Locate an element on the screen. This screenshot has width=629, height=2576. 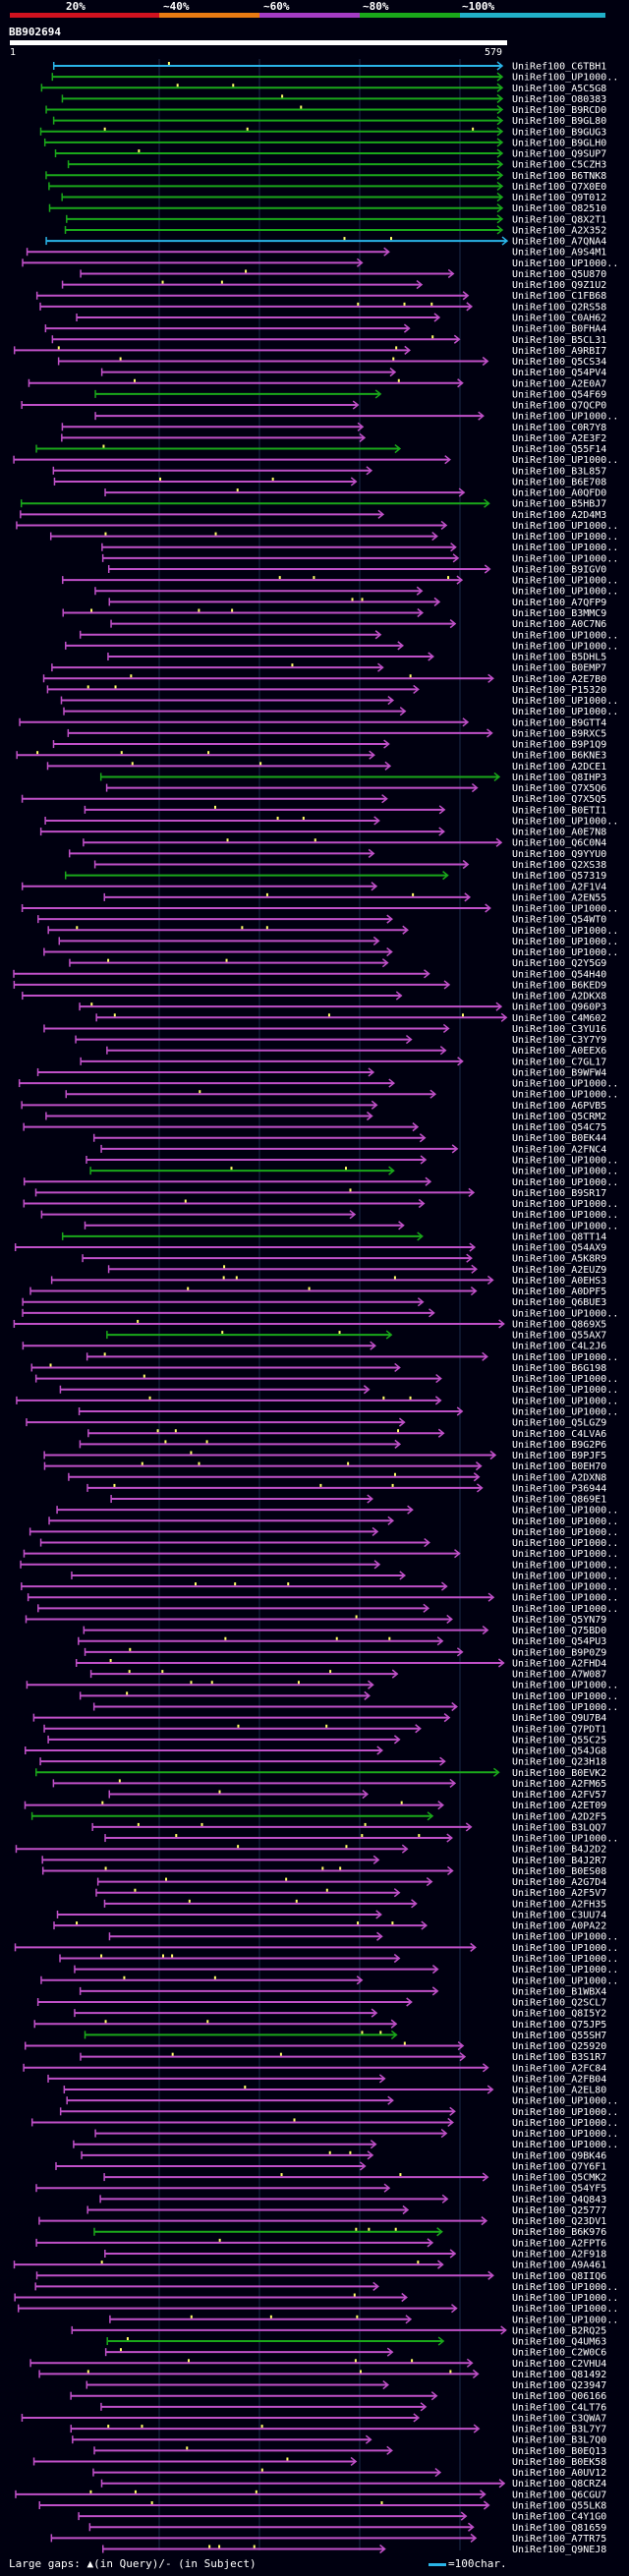
hit-label: UniRef100_B6K976 is located at coordinates (559, 2232).